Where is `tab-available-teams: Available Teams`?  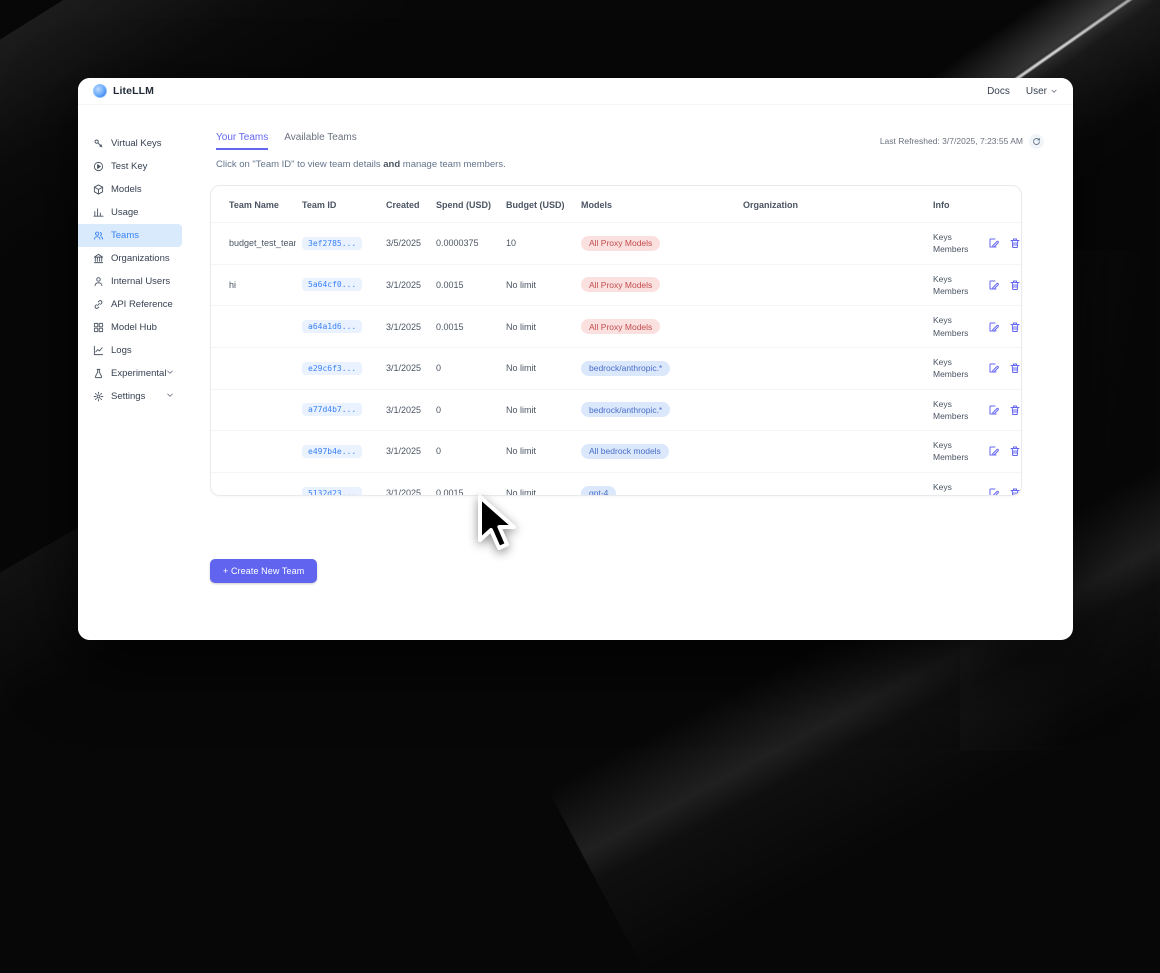
tab-available-teams: Available Teams is located at coordinates (320, 137).